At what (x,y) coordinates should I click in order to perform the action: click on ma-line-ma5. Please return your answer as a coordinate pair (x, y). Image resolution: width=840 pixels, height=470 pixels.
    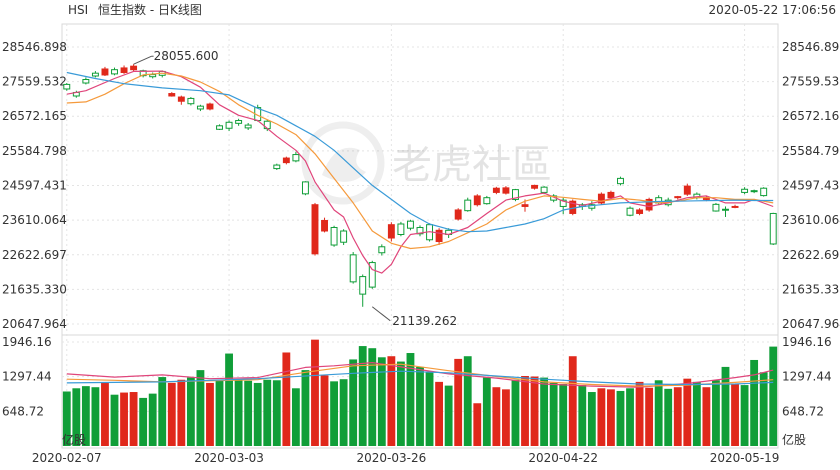
    Looking at the image, I should click on (420, 375).